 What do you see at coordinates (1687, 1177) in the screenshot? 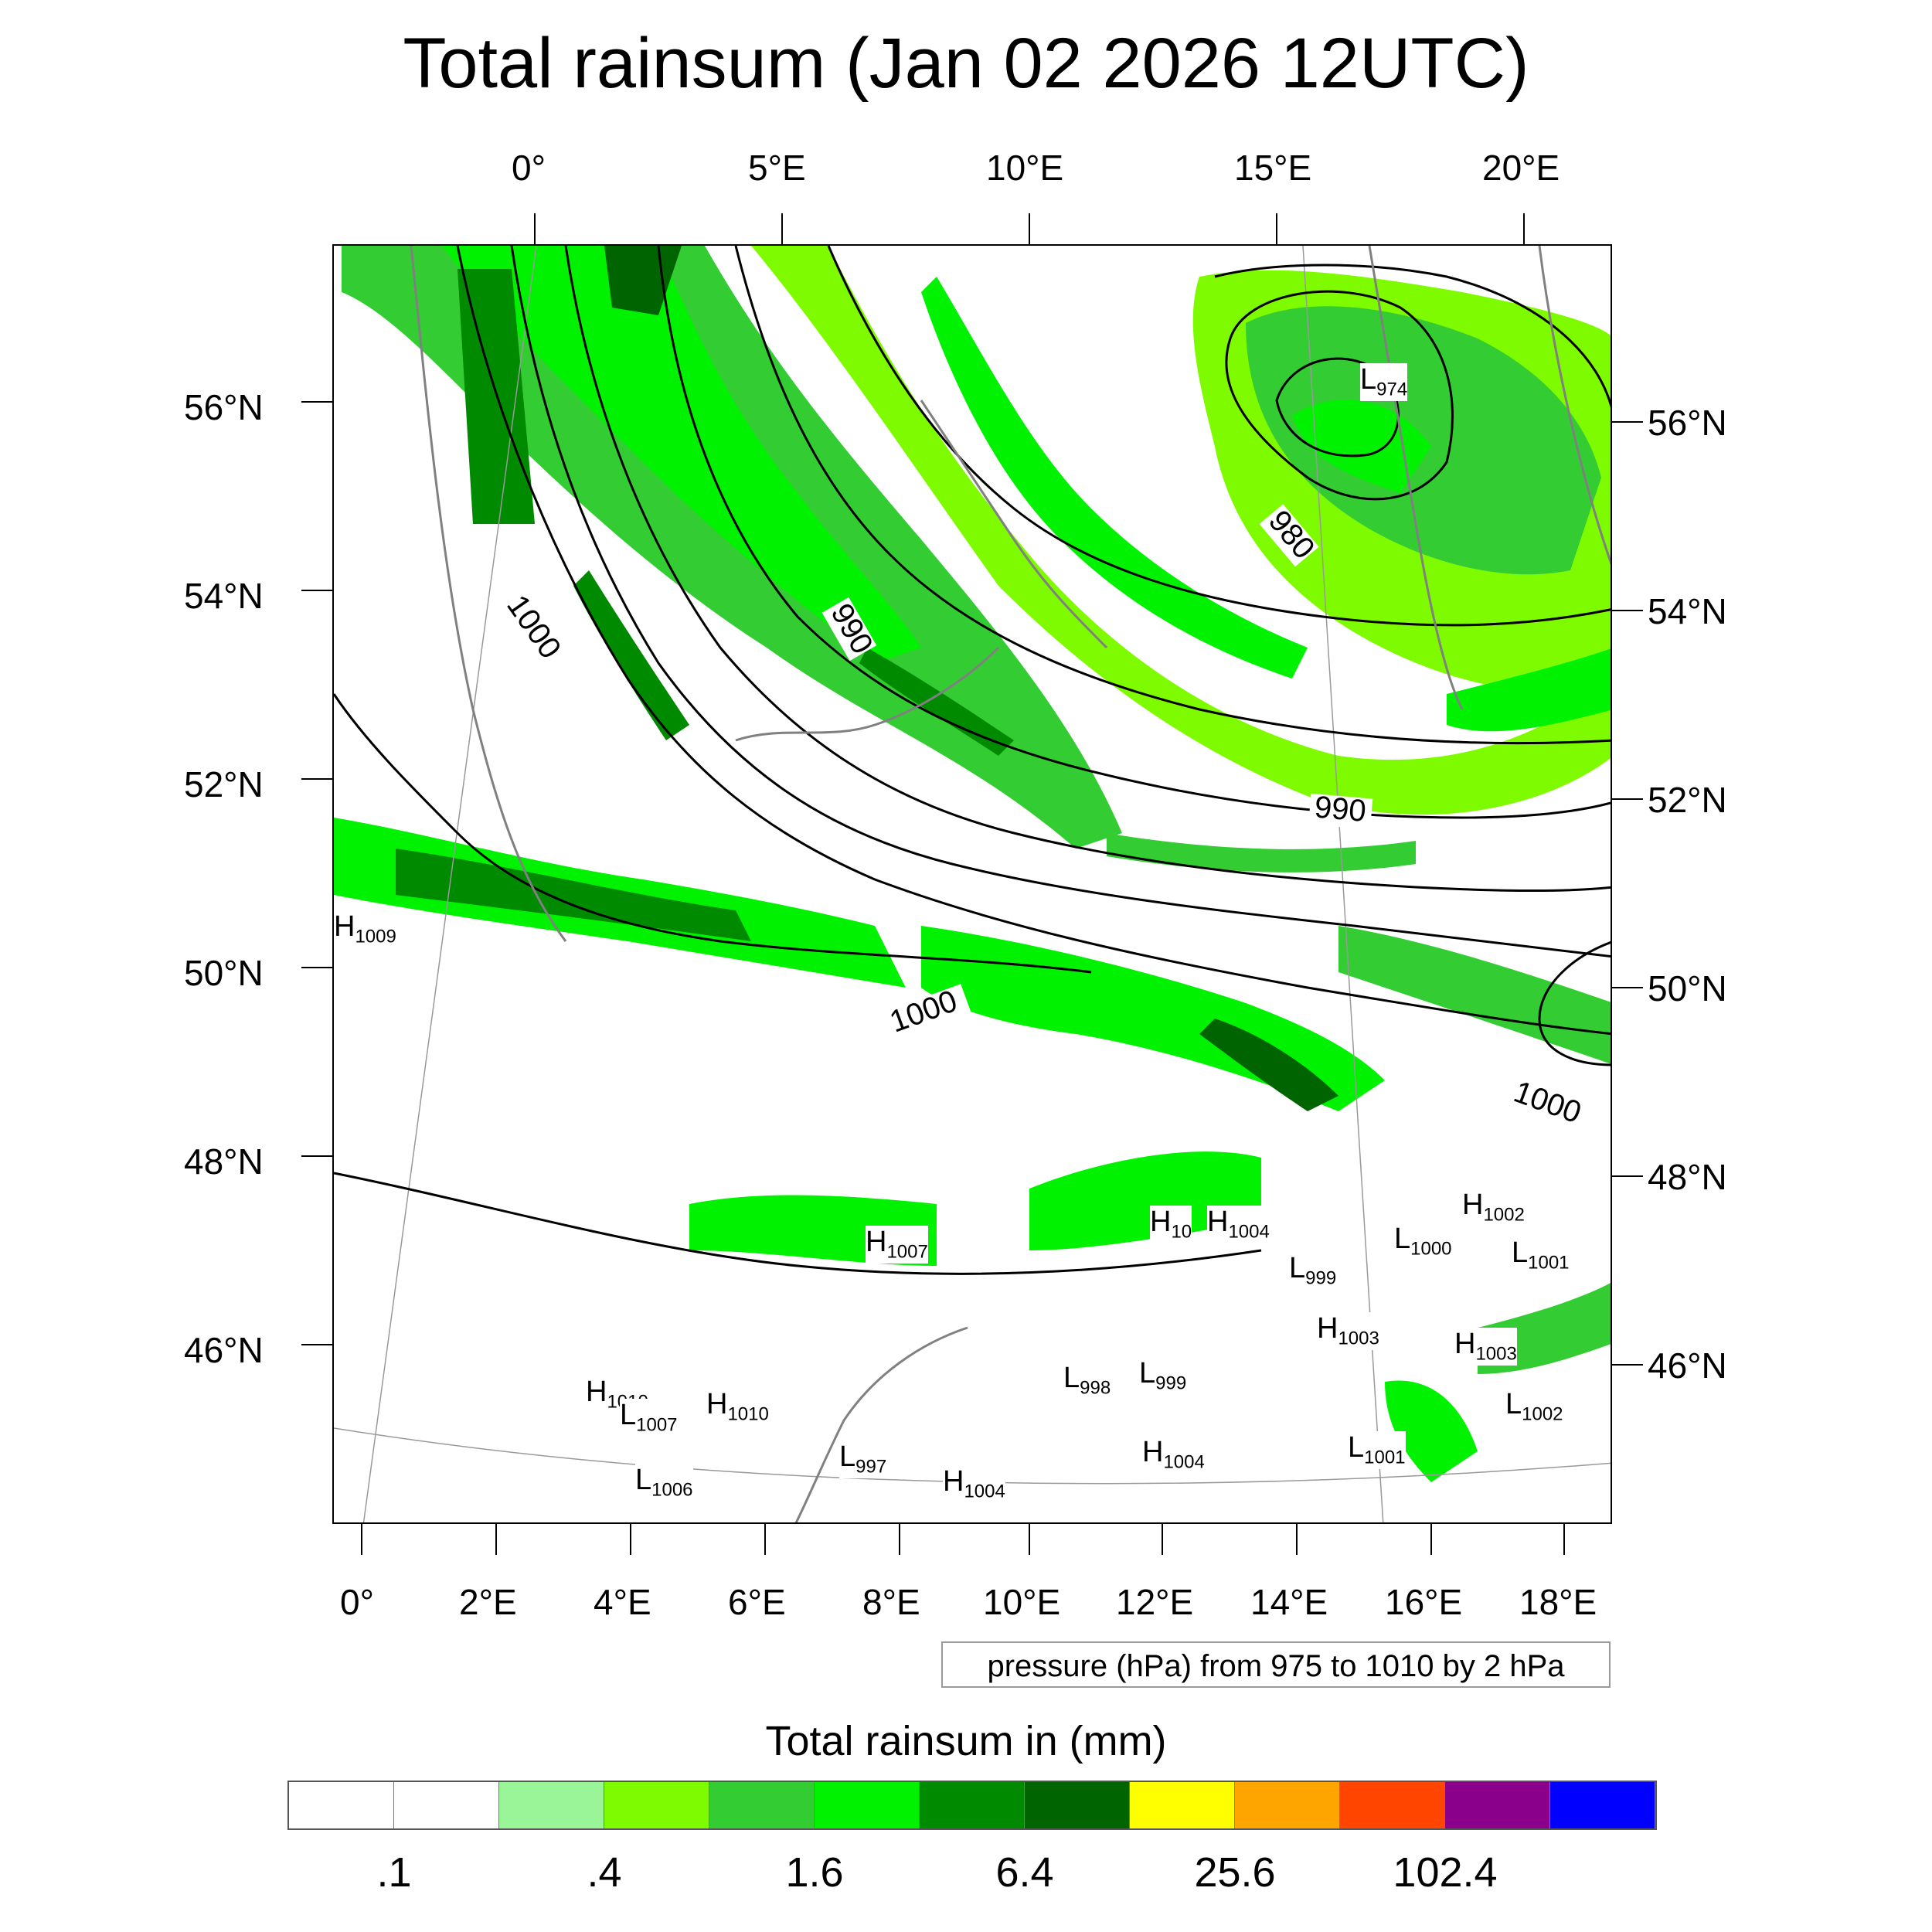
I see `right-lat-label: 48°N` at bounding box center [1687, 1177].